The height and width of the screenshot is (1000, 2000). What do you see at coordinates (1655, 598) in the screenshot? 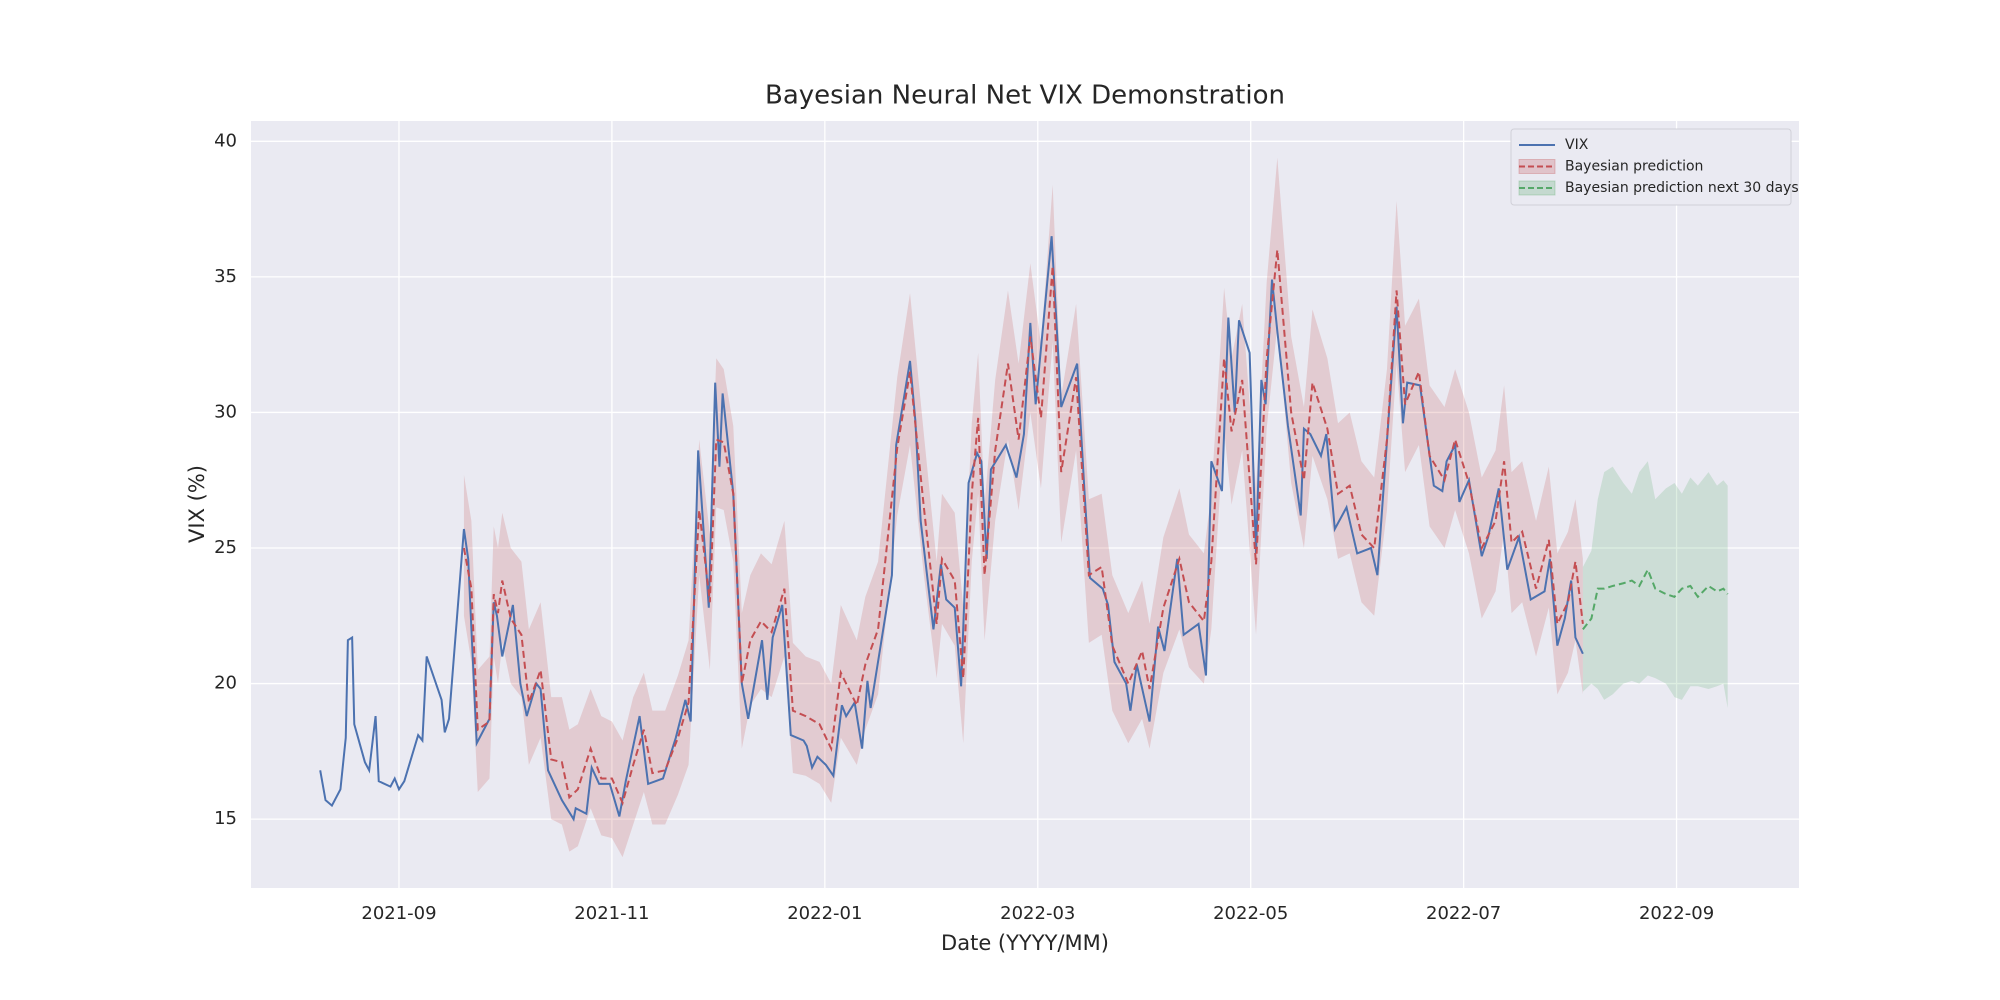
I see `line` at bounding box center [1655, 598].